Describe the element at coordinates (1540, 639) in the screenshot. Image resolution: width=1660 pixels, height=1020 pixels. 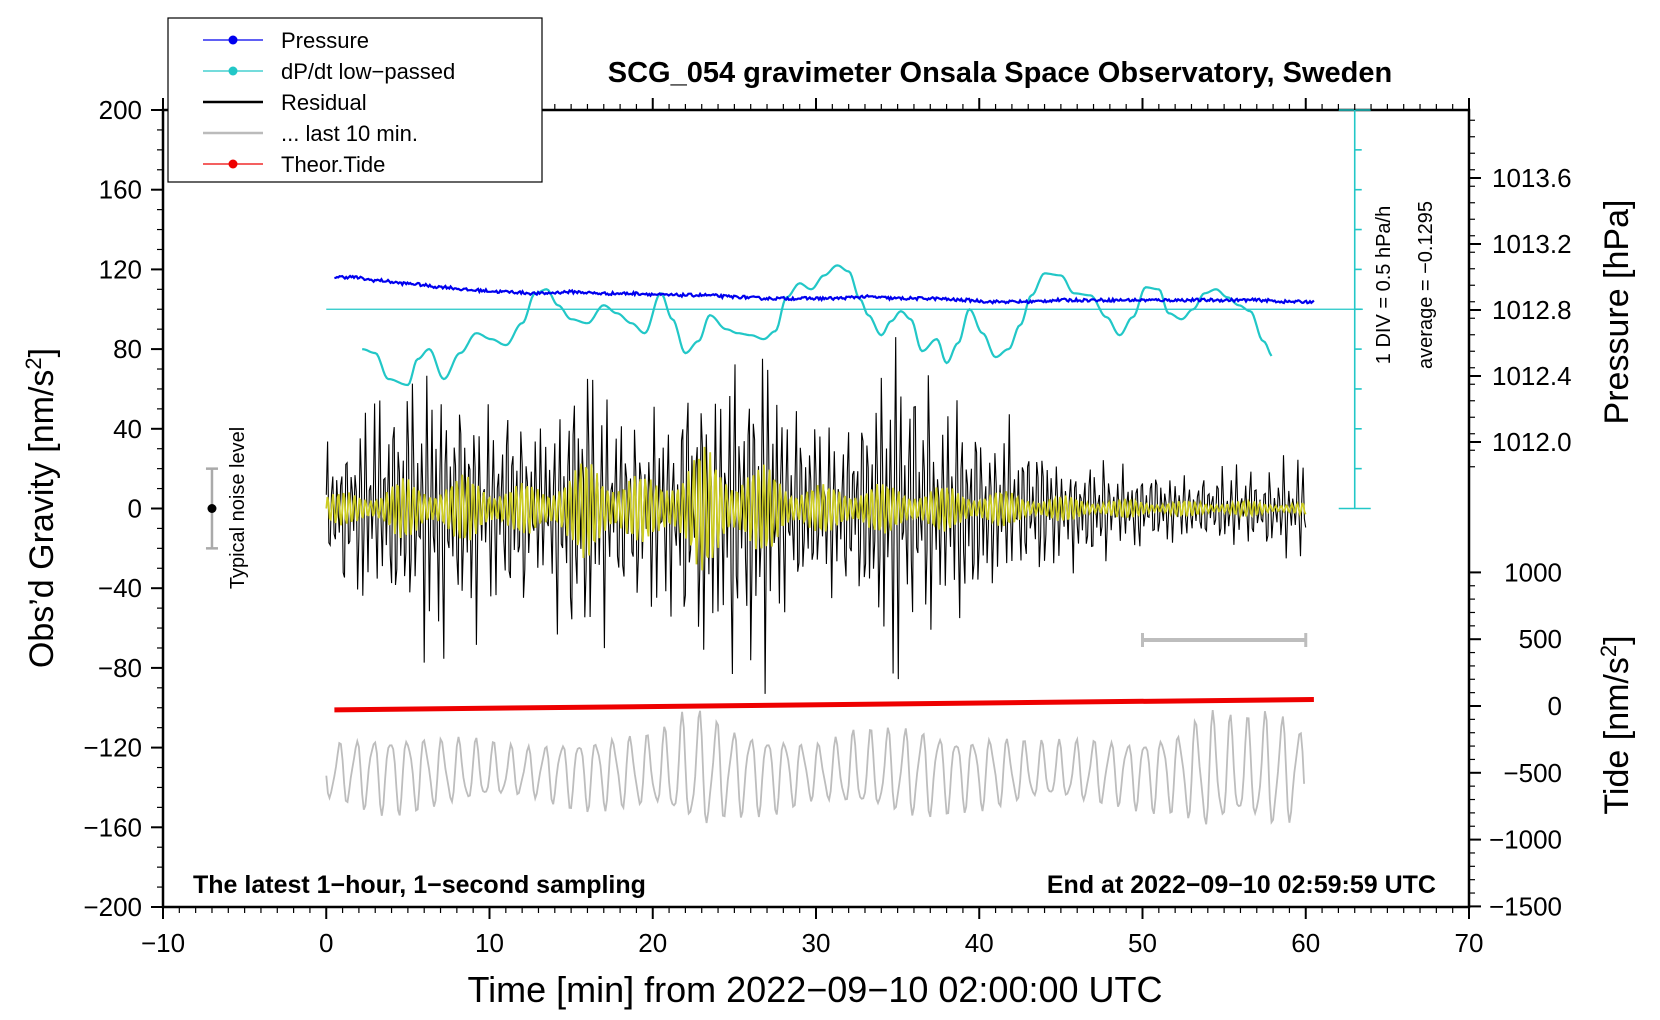
I see `tide-tick-label: 500` at that location.